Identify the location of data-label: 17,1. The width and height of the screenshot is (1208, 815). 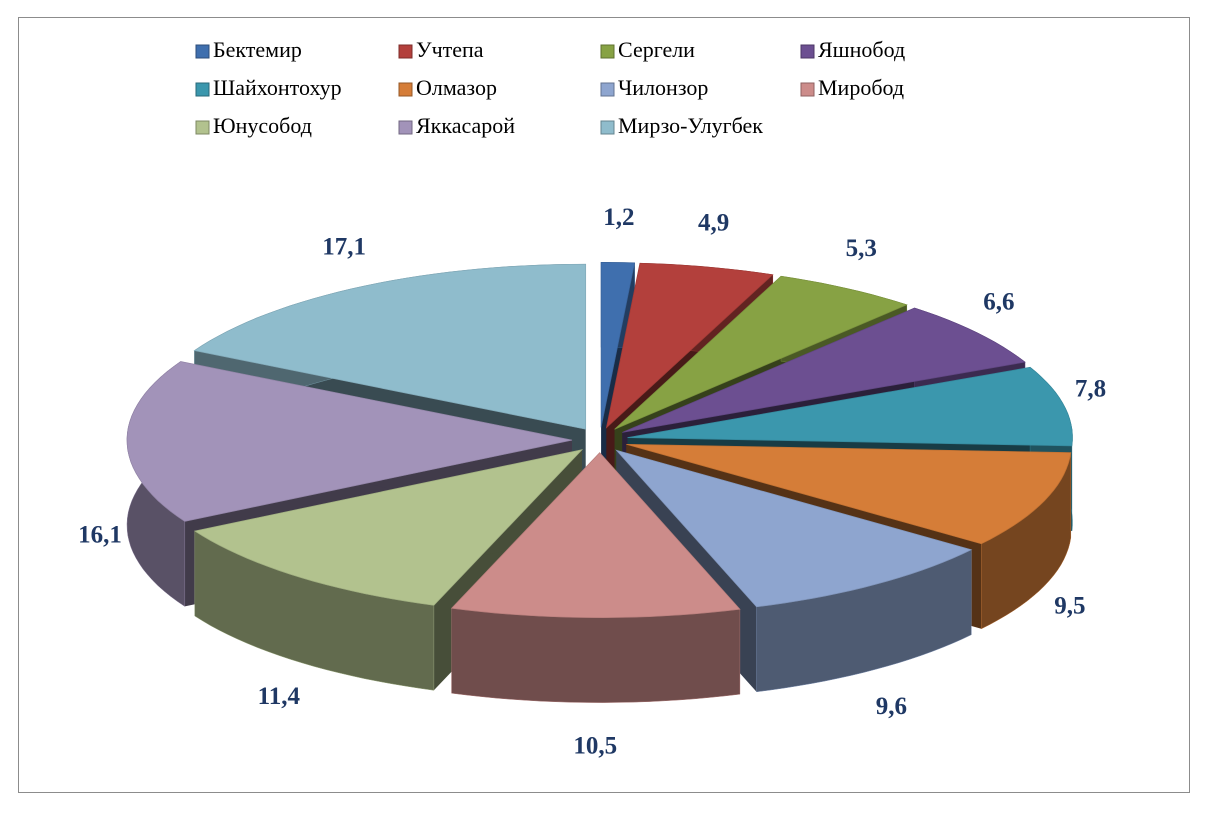
(344, 247).